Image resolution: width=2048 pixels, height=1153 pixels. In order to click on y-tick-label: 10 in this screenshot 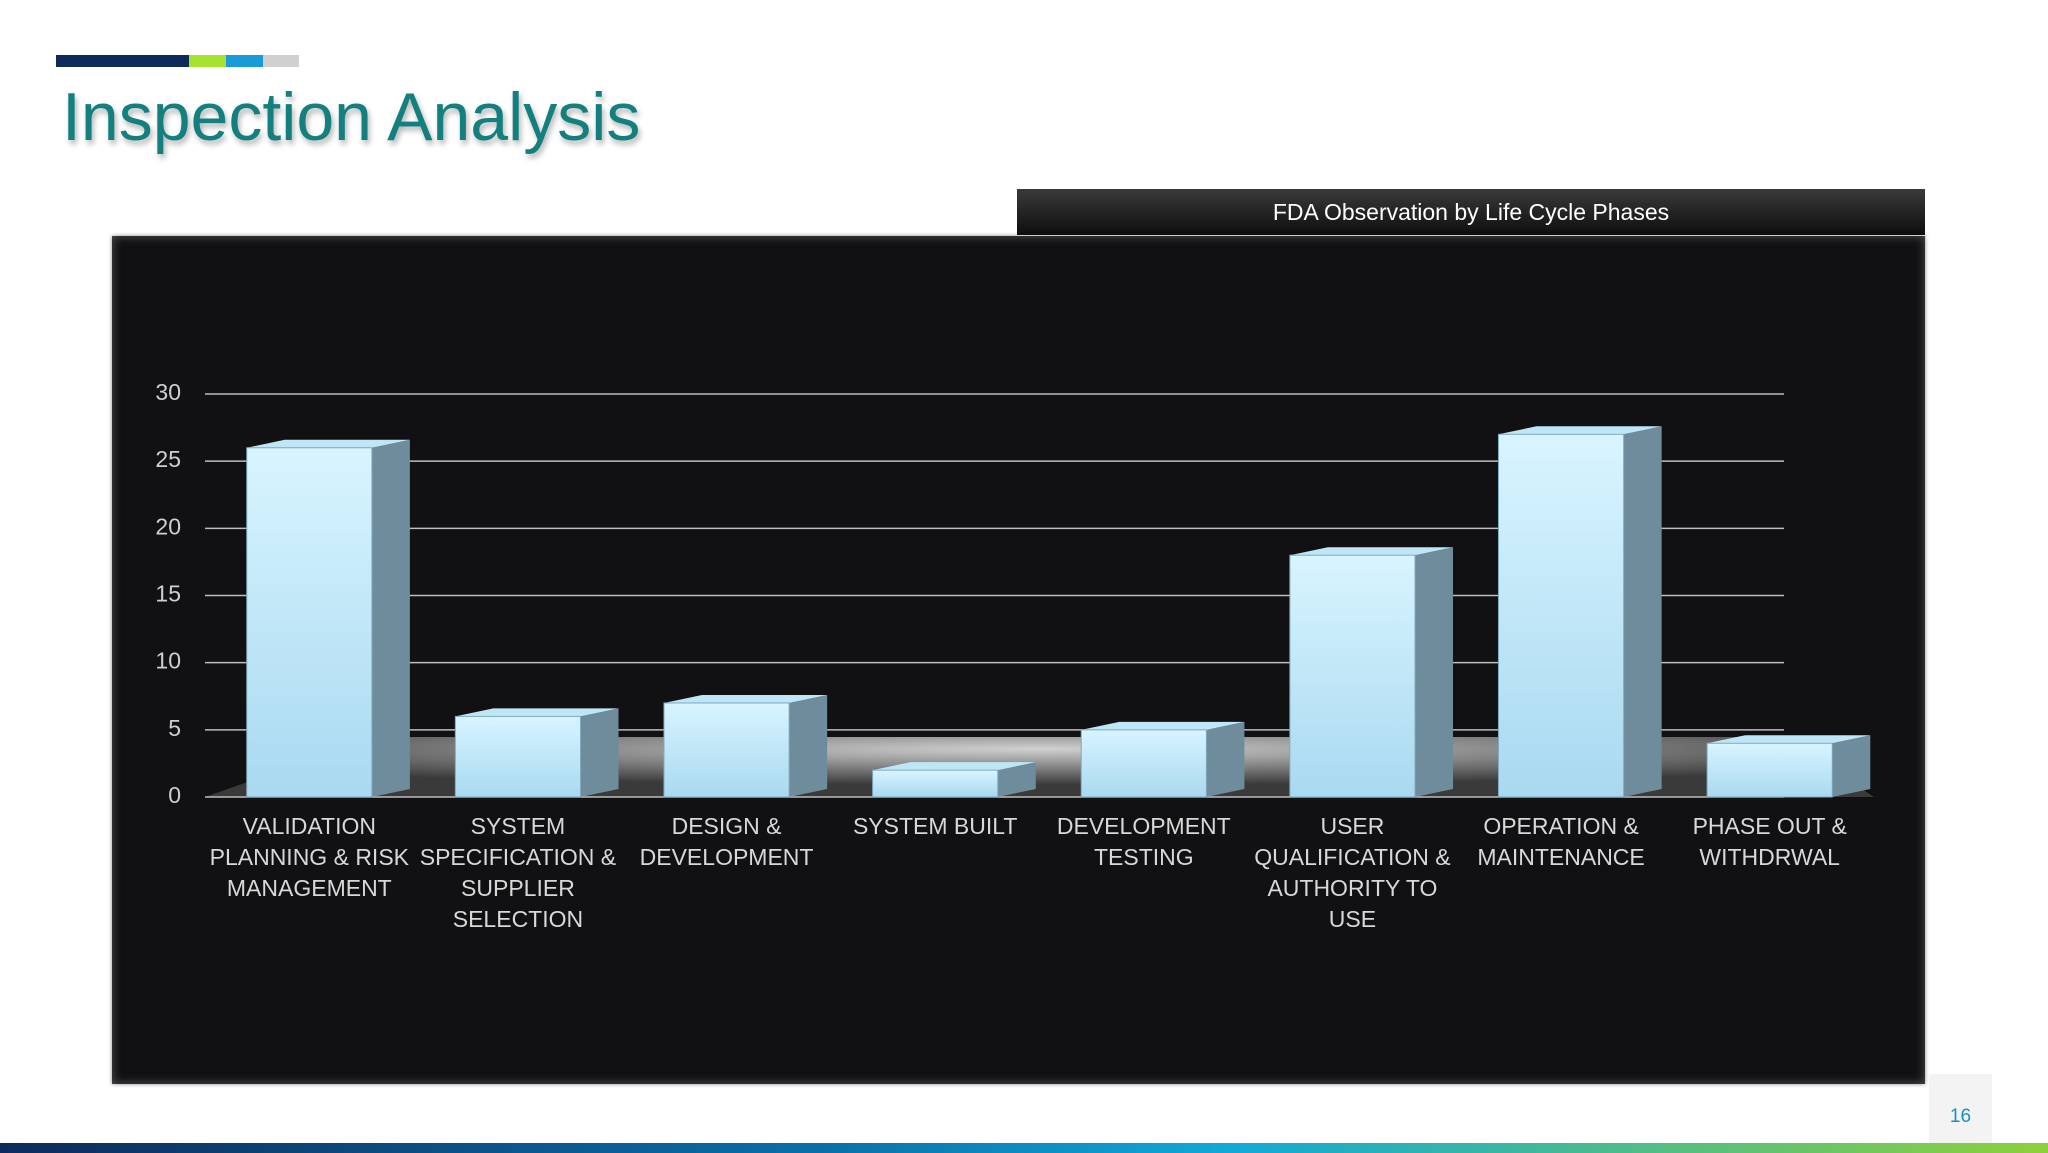, I will do `click(168, 661)`.